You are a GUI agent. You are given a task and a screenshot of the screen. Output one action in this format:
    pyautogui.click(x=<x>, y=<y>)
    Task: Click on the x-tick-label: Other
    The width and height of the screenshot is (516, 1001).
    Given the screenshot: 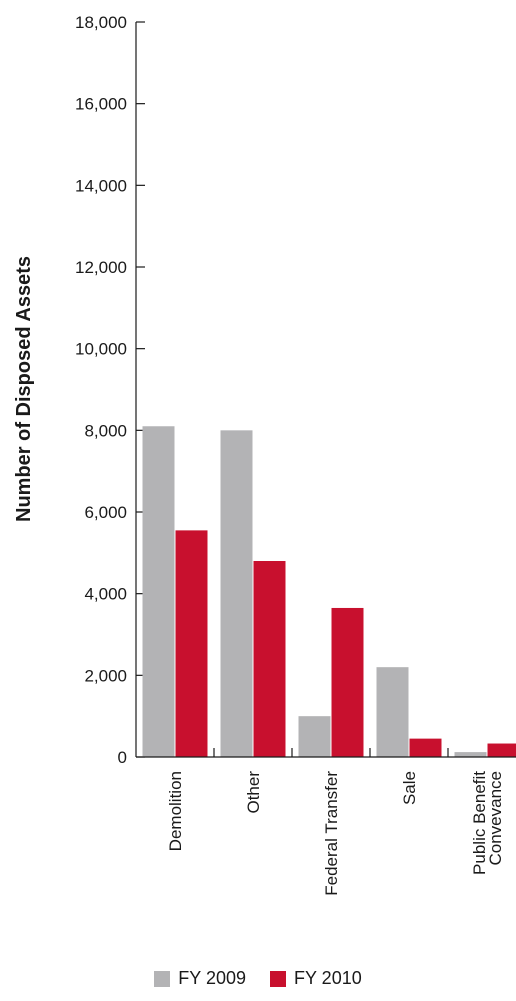 What is the action you would take?
    pyautogui.click(x=253, y=792)
    